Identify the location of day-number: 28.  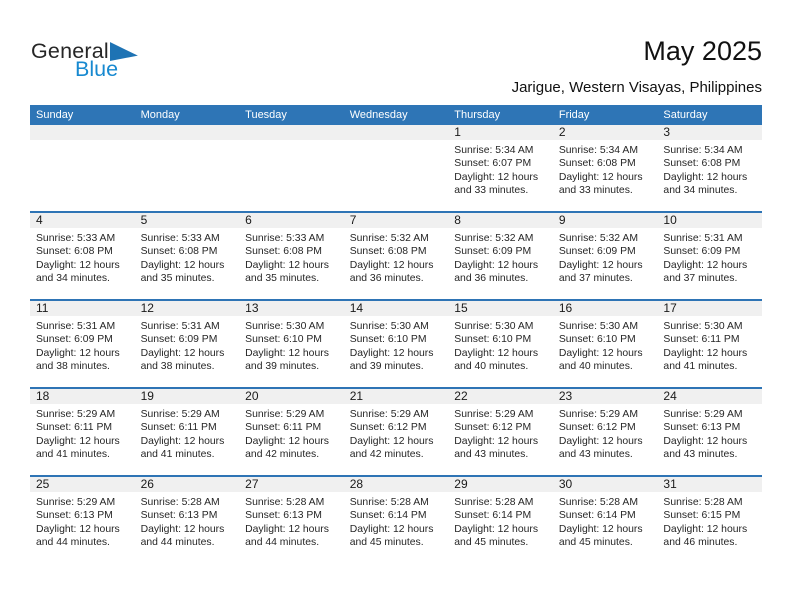
(356, 484).